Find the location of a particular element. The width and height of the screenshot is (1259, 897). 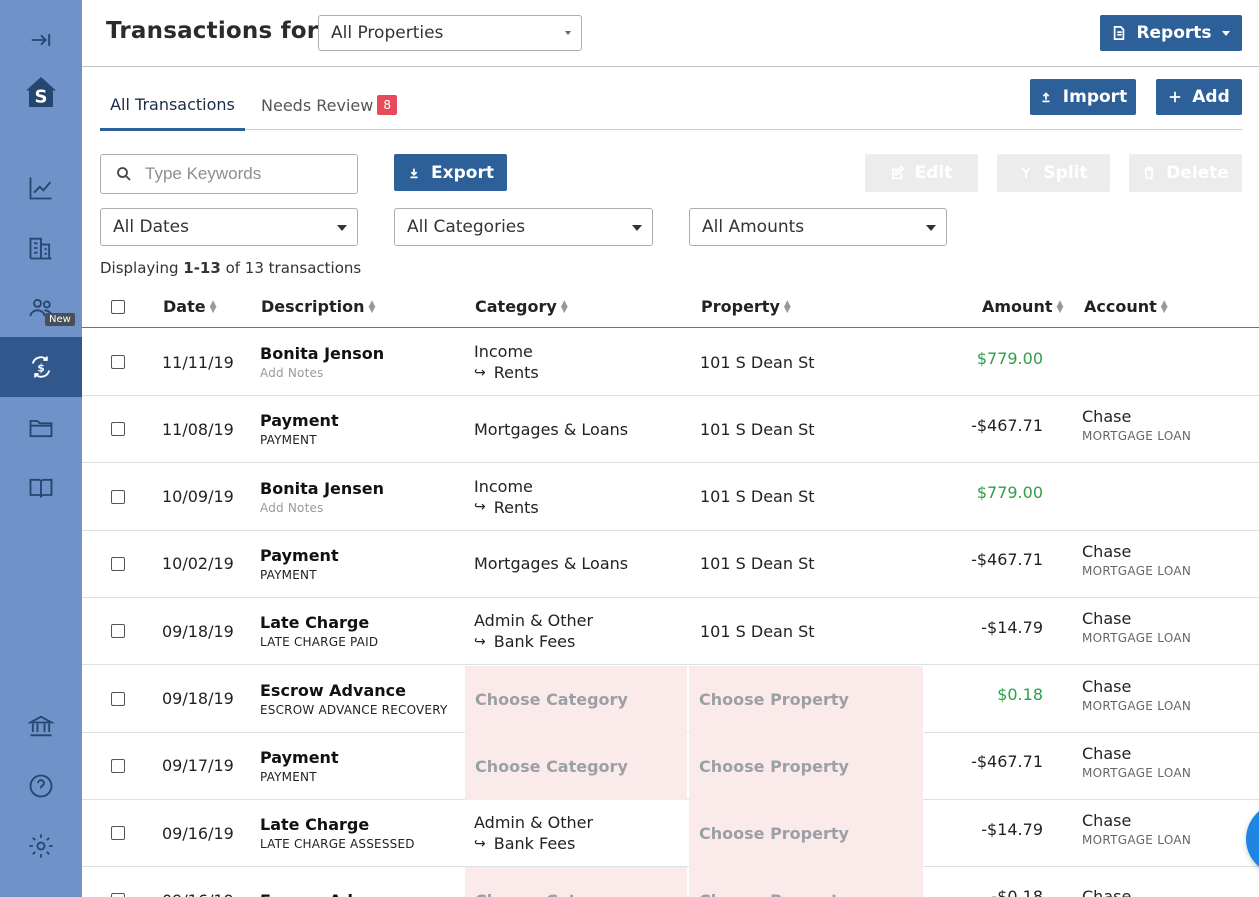

add-button: Add is located at coordinates (1199, 97).